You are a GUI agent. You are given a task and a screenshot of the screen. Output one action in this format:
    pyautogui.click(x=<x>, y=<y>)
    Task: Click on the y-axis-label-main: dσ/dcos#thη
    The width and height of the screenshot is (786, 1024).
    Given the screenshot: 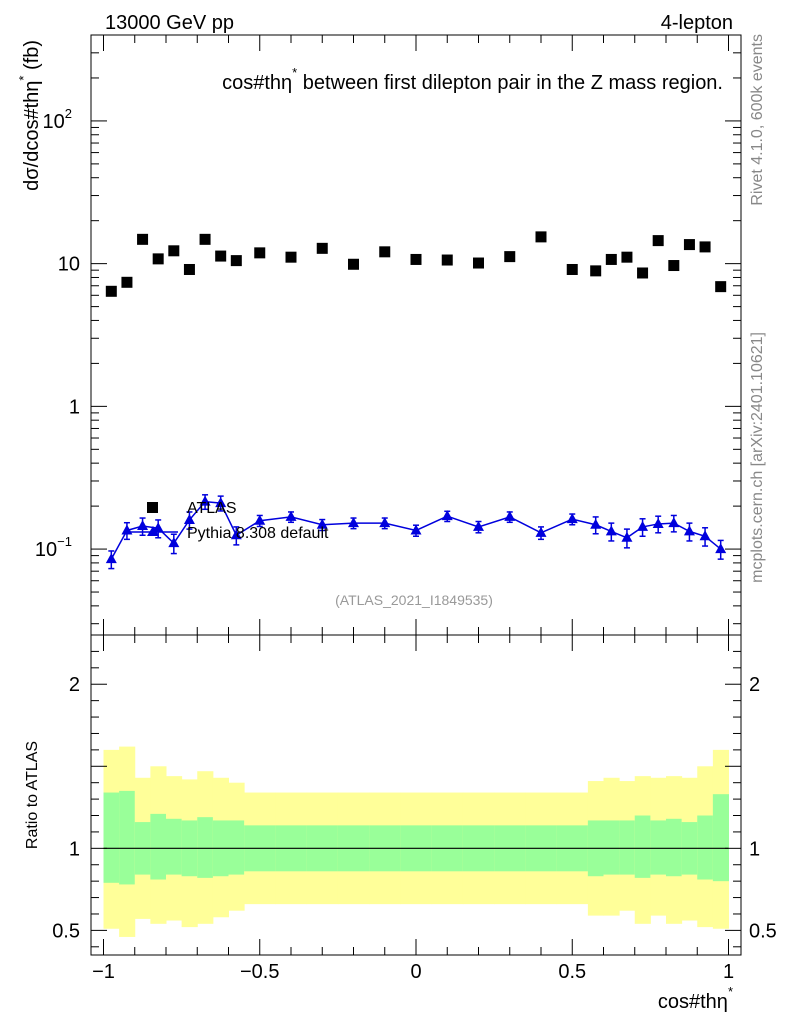 What is the action you would take?
    pyautogui.click(x=32, y=136)
    